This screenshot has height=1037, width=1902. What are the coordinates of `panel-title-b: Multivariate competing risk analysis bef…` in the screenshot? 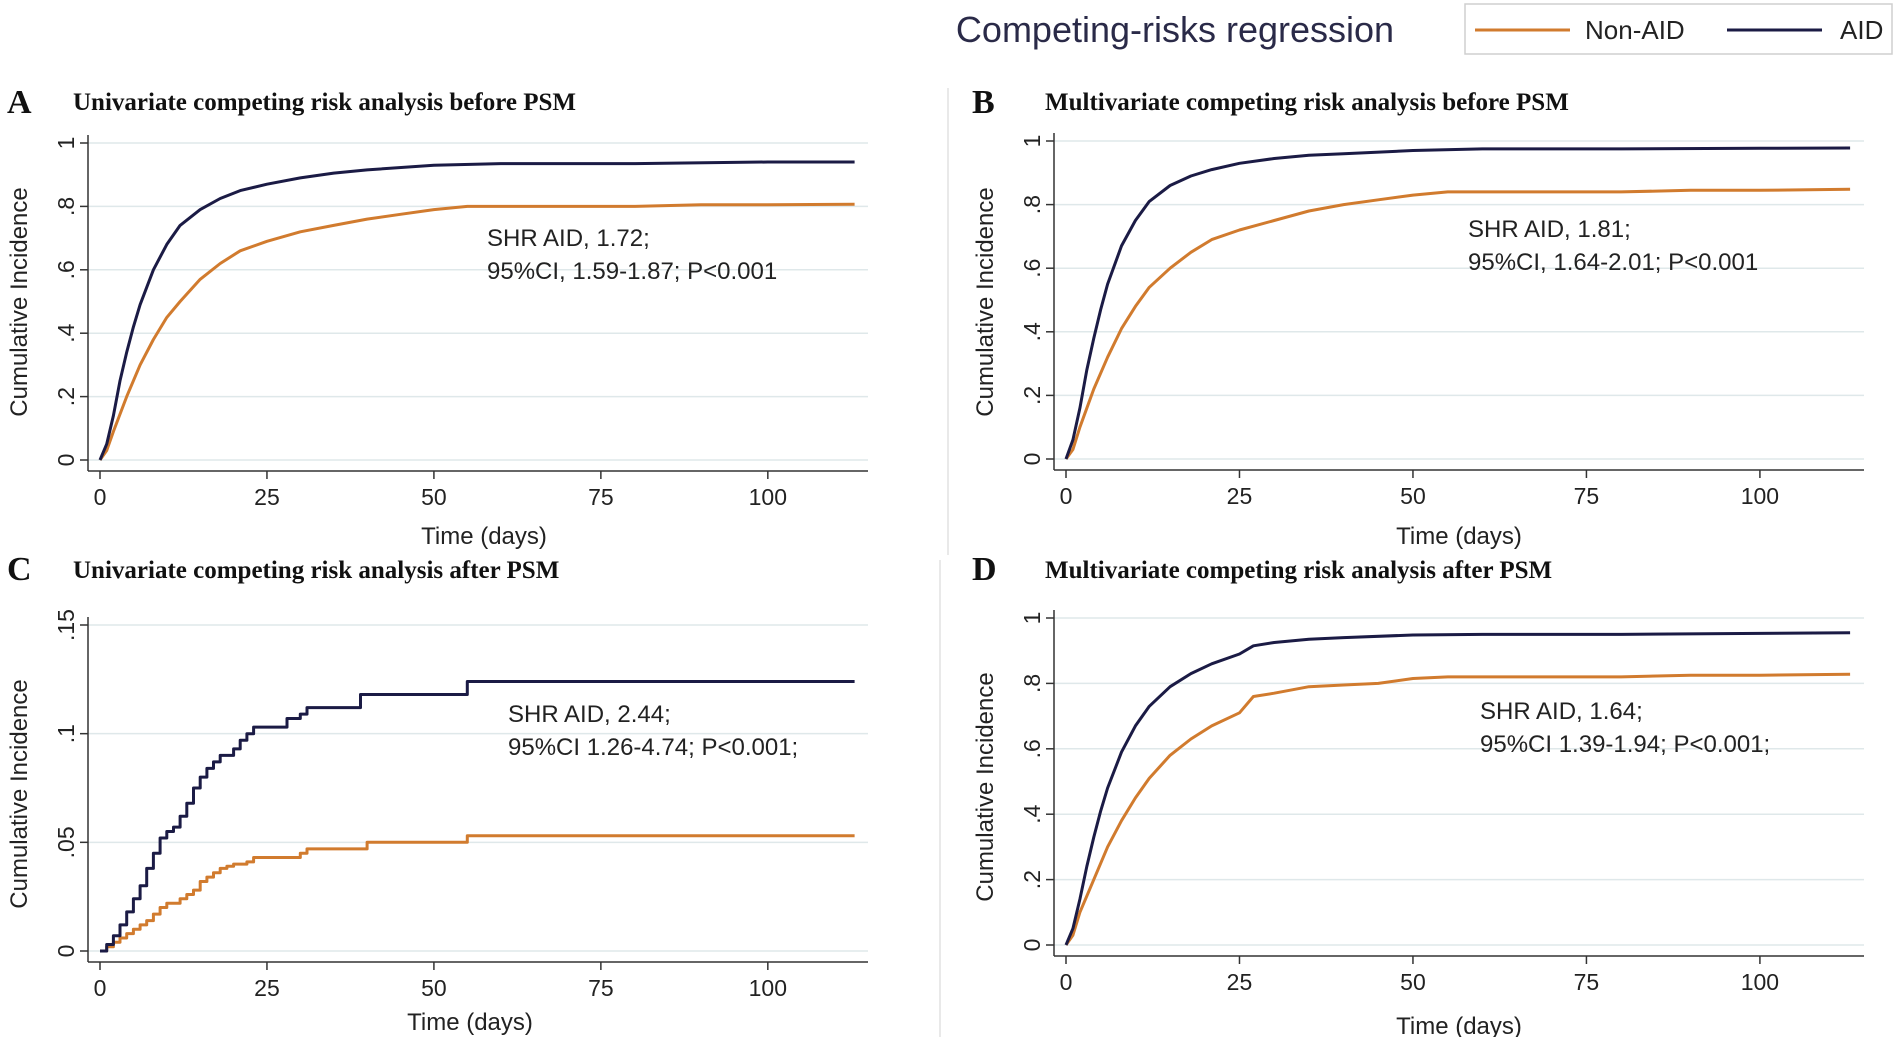 It's located at (1307, 102).